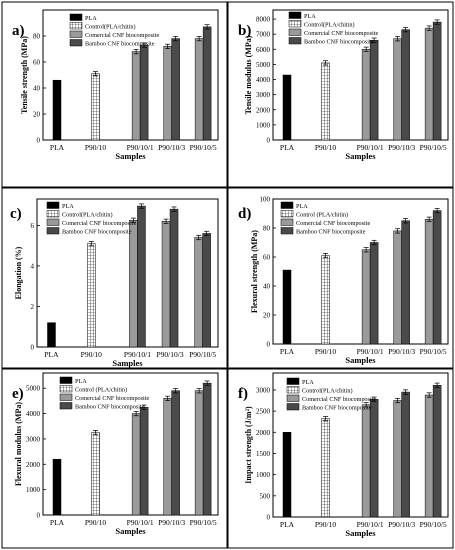 Image resolution: width=455 pixels, height=550 pixels. Describe the element at coordinates (267, 316) in the screenshot. I see `y-tick-label: 20` at that location.